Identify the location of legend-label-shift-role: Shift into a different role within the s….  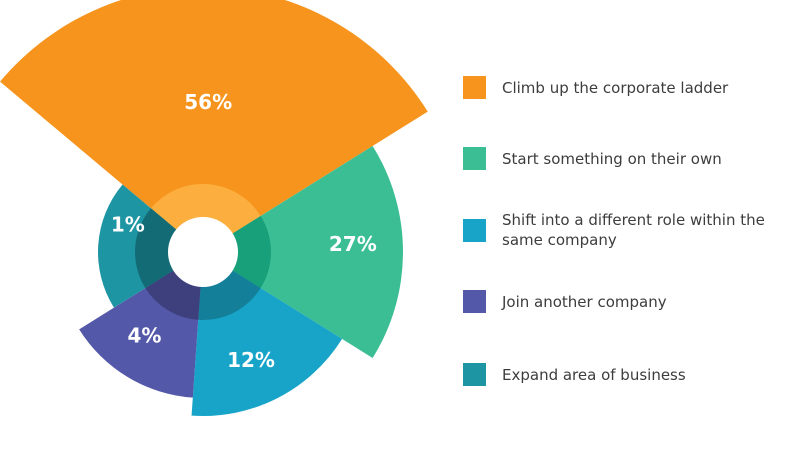
(633, 230).